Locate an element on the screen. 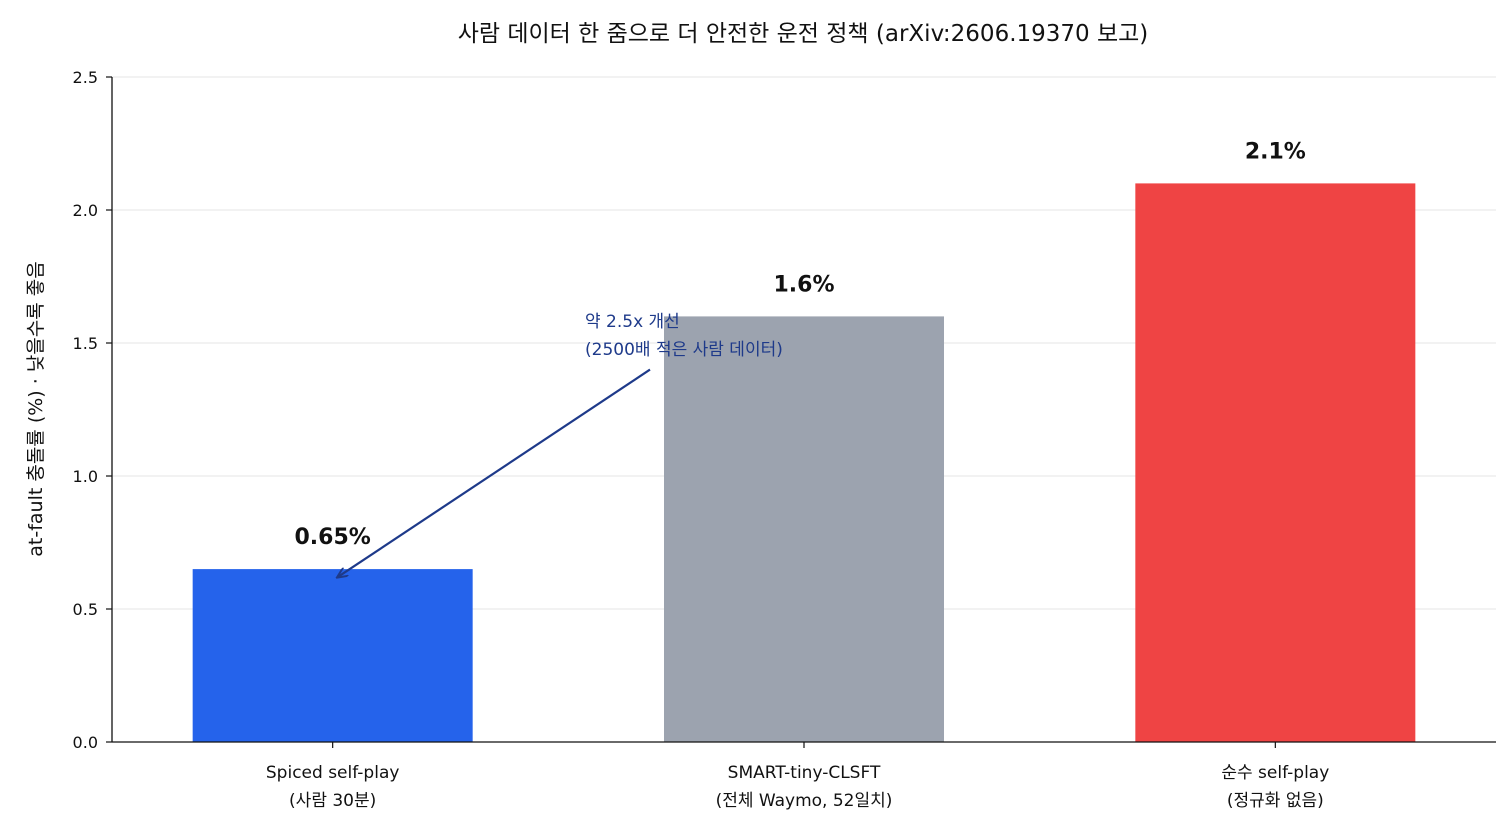  y-tick-label: 2.5 is located at coordinates (85, 77).